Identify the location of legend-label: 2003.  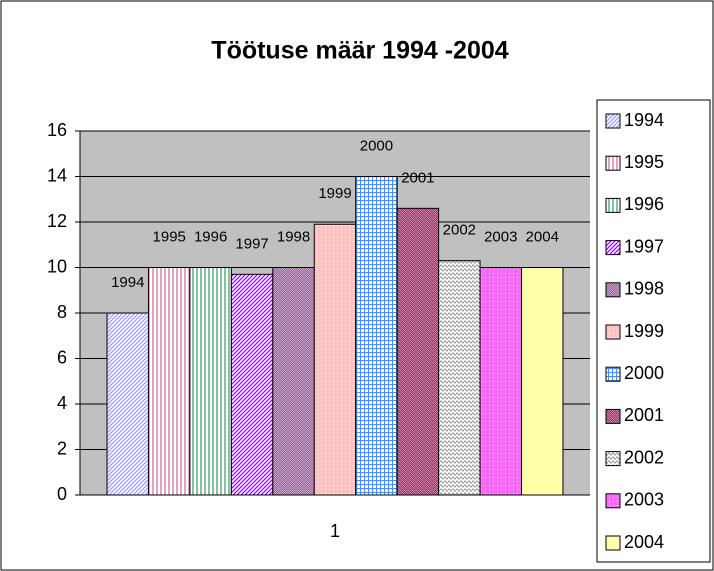
(644, 500).